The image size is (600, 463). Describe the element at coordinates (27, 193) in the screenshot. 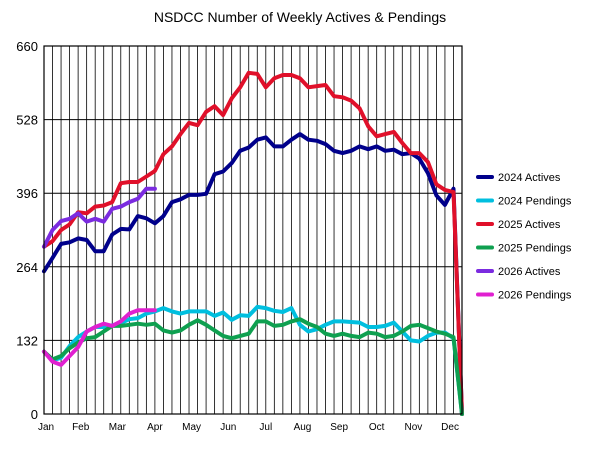

I see `y-tick-label: 396` at that location.